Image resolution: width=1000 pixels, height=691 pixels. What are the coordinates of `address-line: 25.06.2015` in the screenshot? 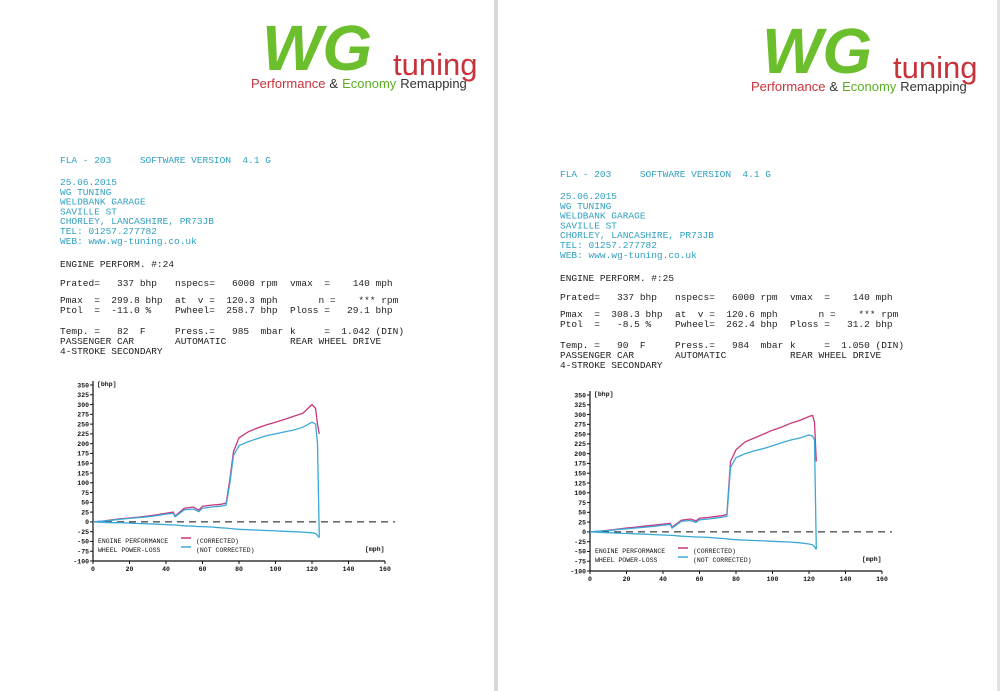 It's located at (88, 182).